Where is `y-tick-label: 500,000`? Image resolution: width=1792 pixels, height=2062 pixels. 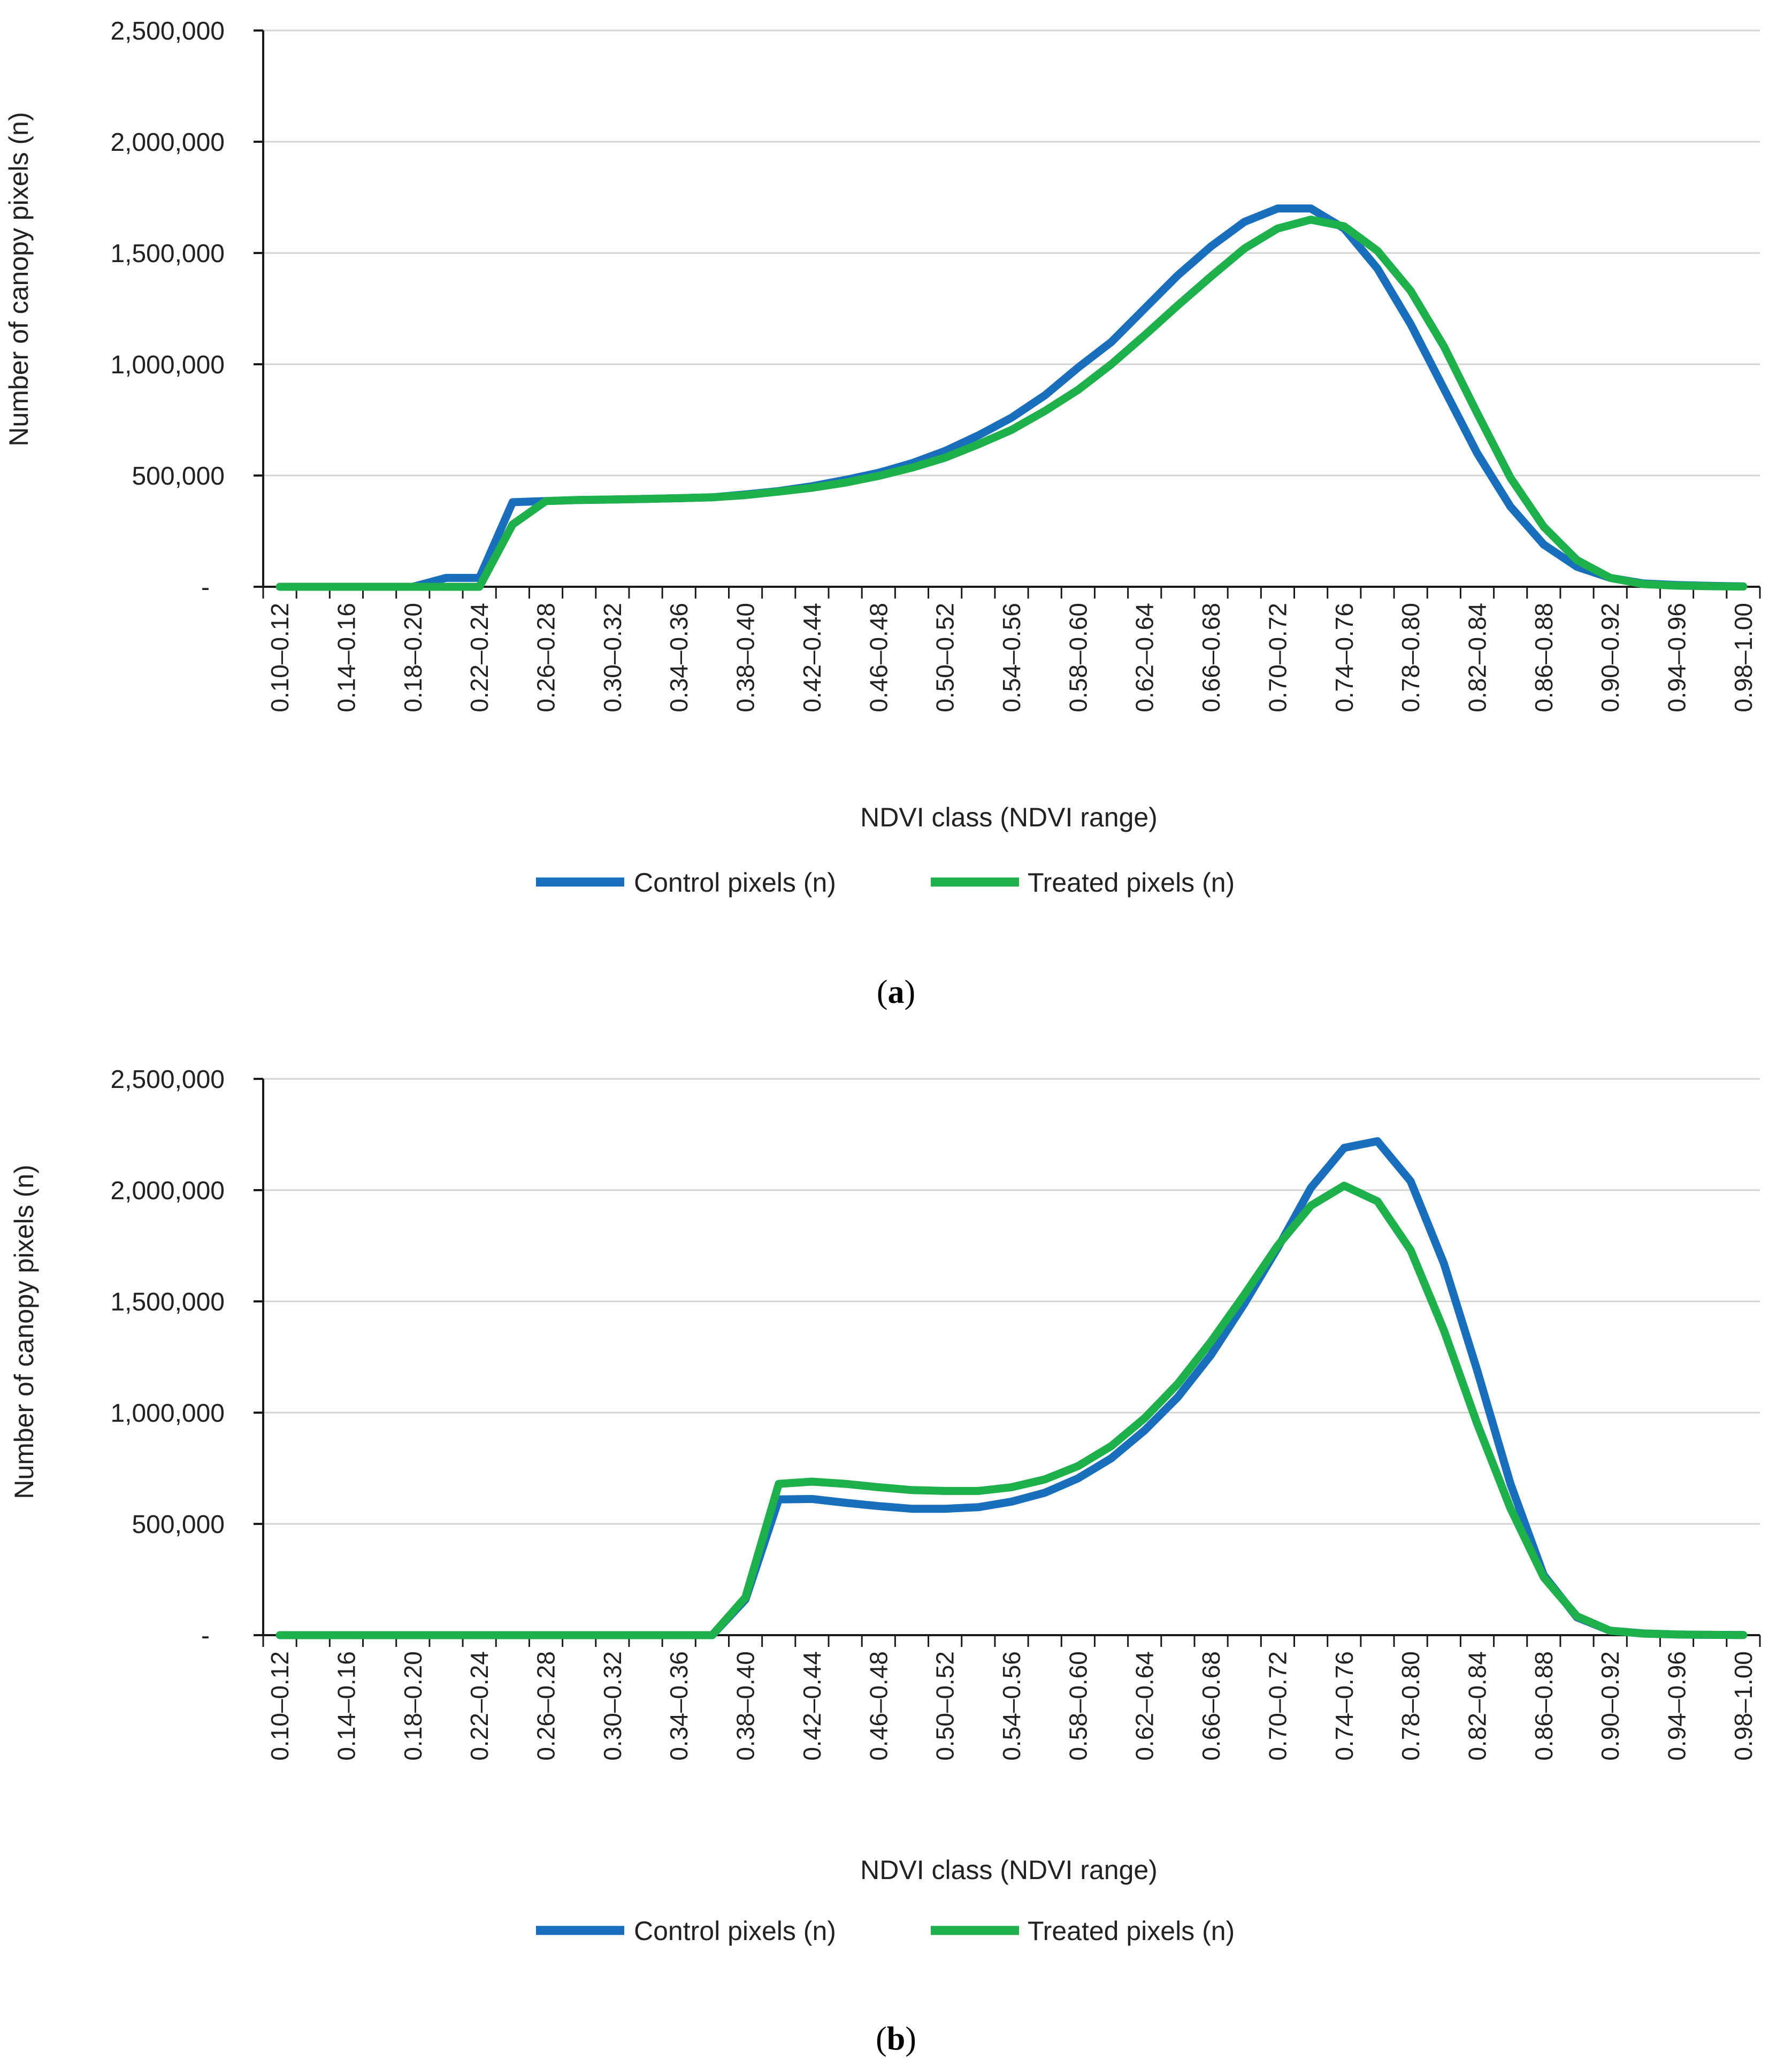 y-tick-label: 500,000 is located at coordinates (178, 476).